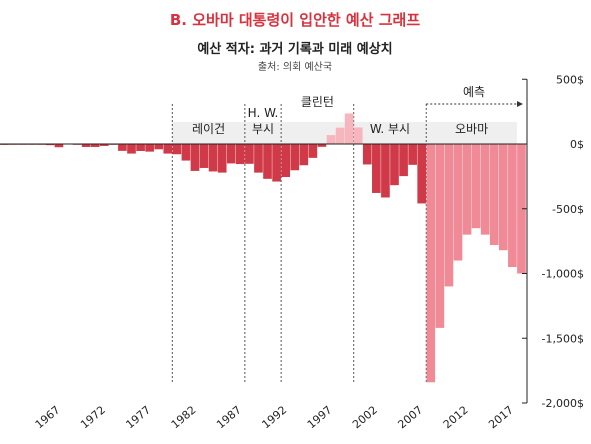  Describe the element at coordinates (456, 417) in the screenshot. I see `x-tick-label: 2012` at that location.